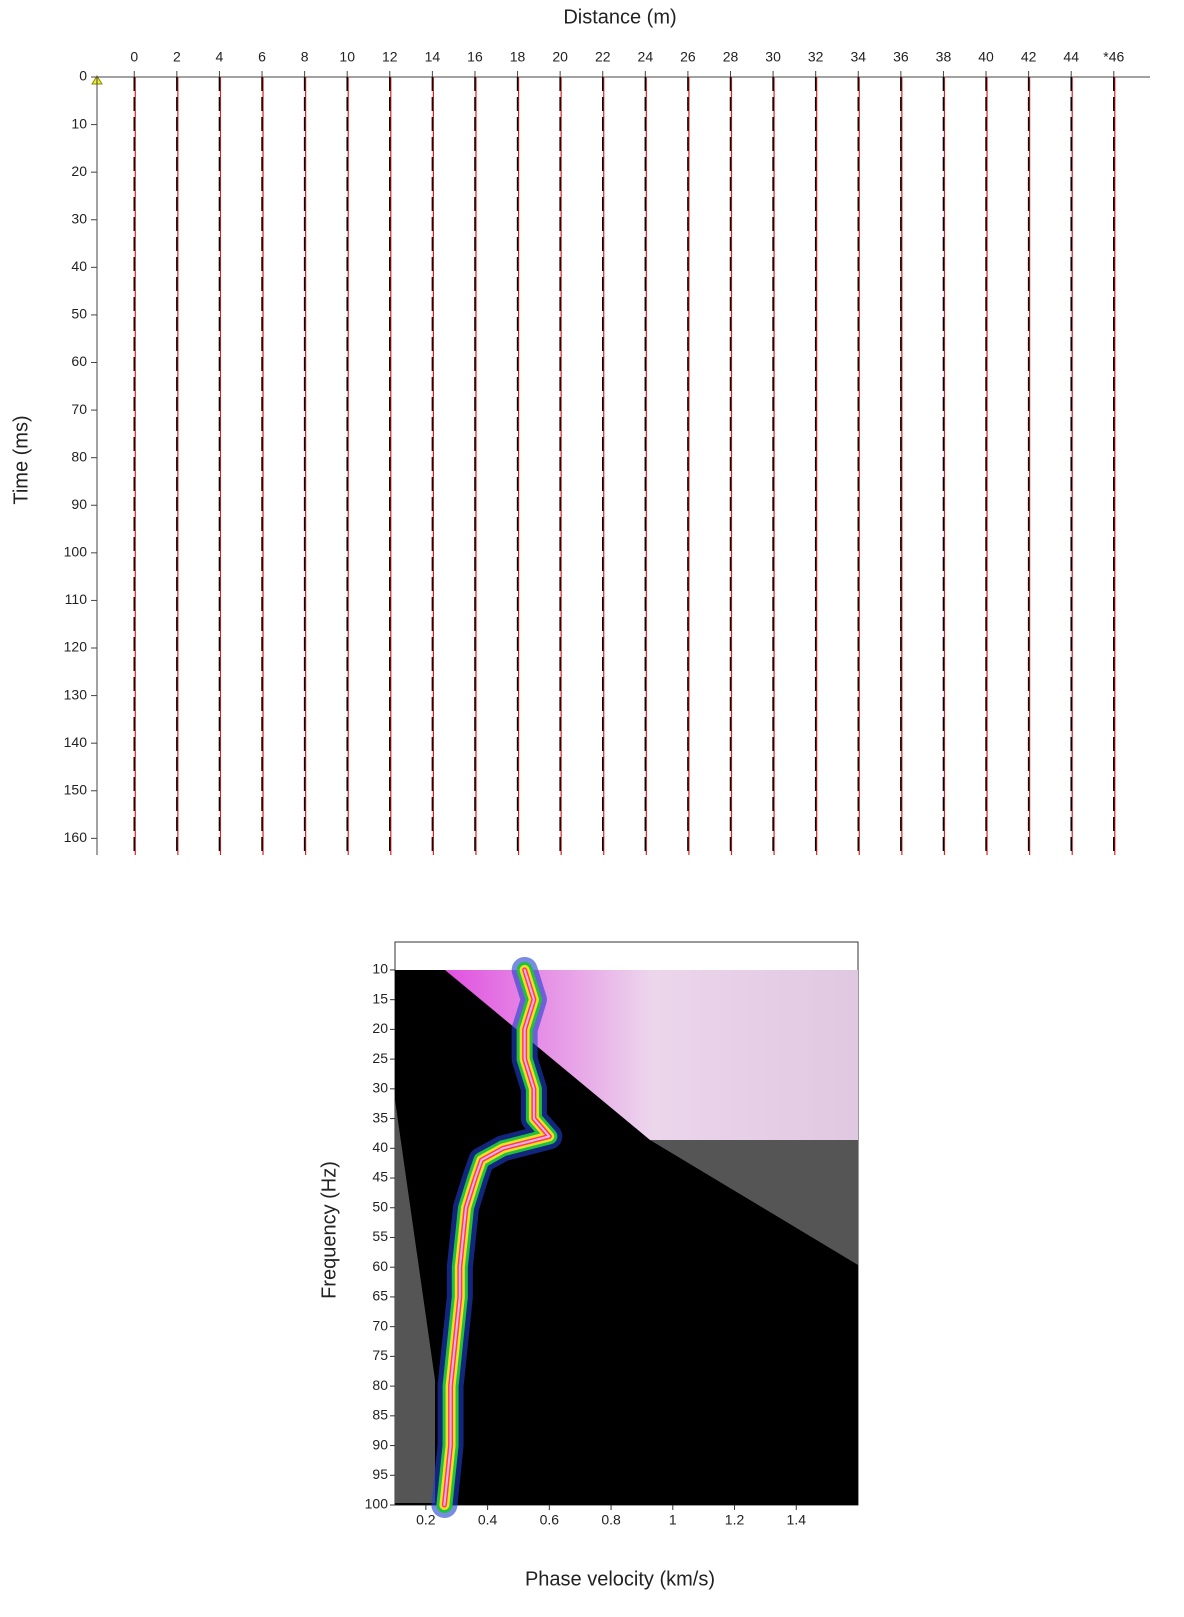 The image size is (1184, 1617). Describe the element at coordinates (646, 57) in the screenshot. I see `x-tick-label: 24` at that location.